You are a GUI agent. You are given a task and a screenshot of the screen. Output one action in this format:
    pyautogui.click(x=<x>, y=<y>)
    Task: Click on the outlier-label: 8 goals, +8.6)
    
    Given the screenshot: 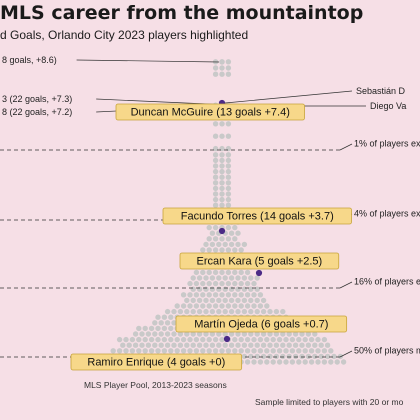 What is the action you would take?
    pyautogui.click(x=29, y=60)
    